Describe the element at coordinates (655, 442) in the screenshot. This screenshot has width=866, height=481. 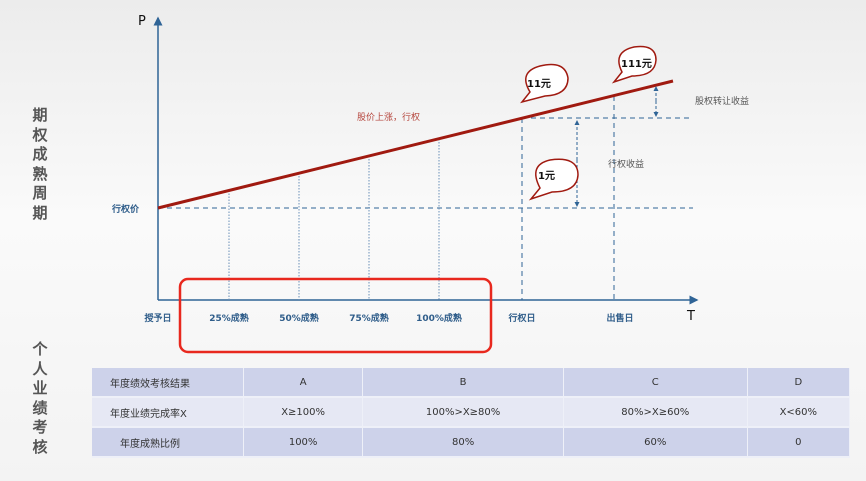
I see `table-cell: 60%` at that location.